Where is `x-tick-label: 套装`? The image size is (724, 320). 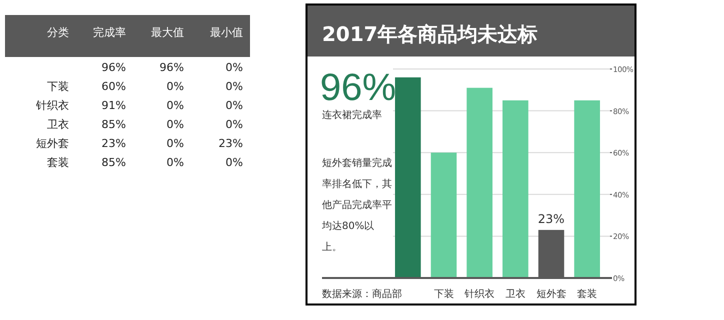
x-tick-label: 套装 is located at coordinates (587, 294).